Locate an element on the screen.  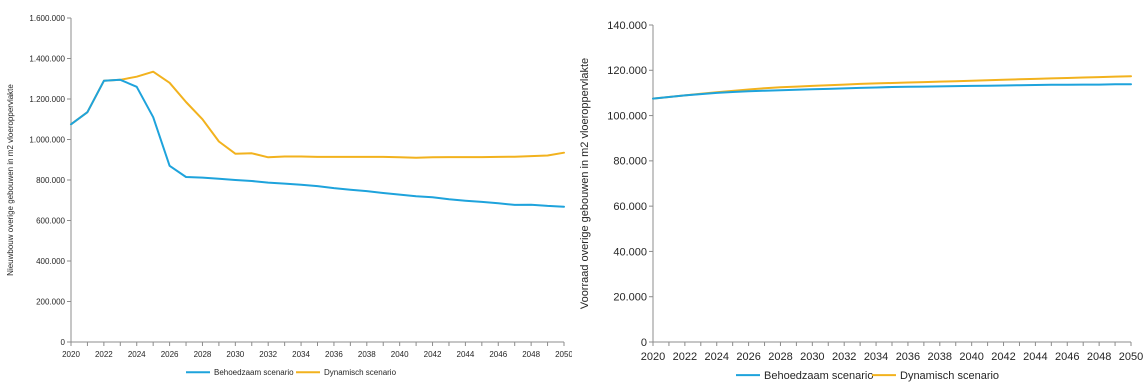
y-tick-label: 60.000 is located at coordinates (630, 207).